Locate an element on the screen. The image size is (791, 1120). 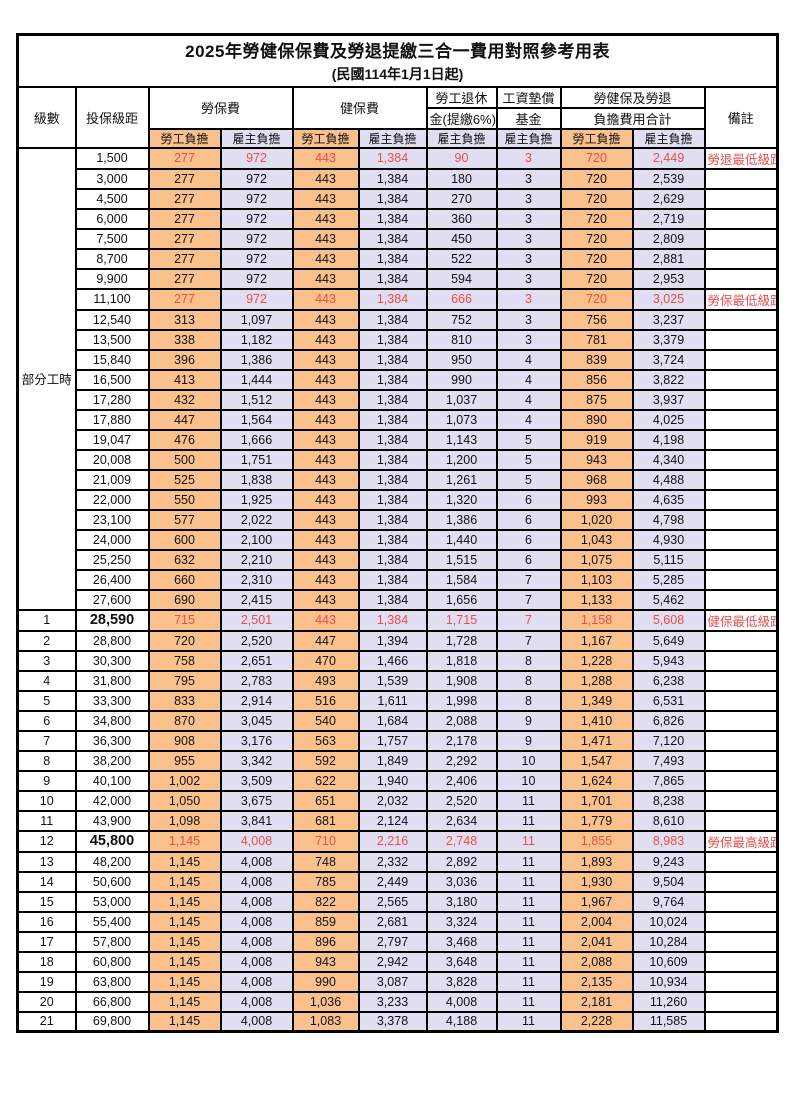
labor-employee-cell: 715 is located at coordinates (184, 620).